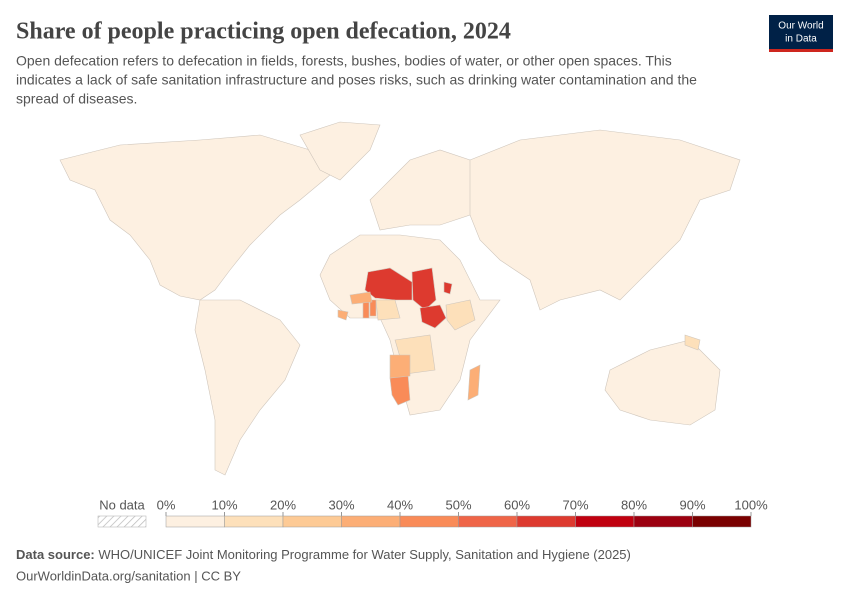  I want to click on logo: Our World in Data, so click(801, 33).